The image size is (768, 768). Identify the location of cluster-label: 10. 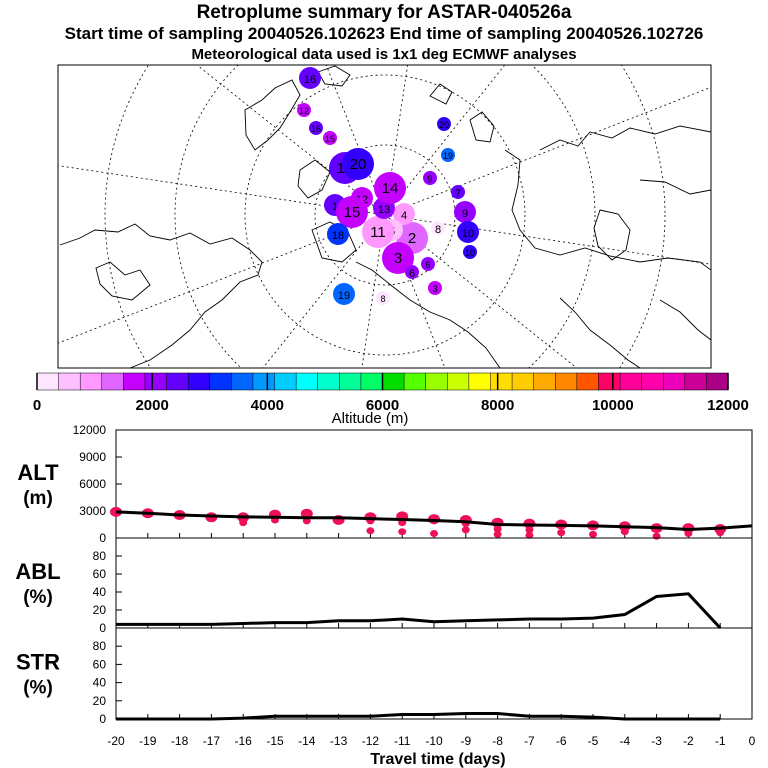
(470, 253).